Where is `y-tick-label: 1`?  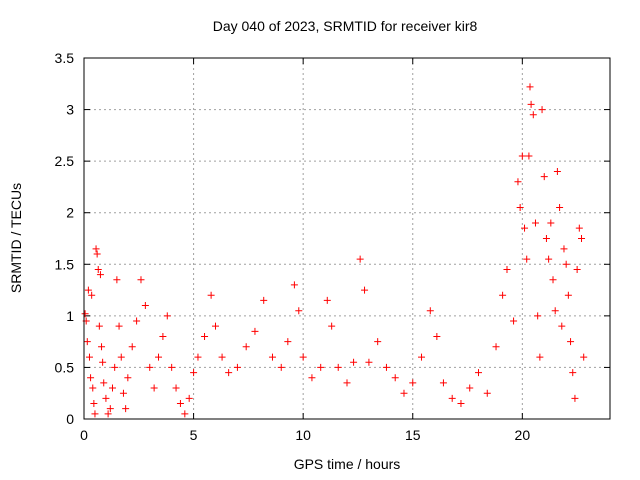
y-tick-label: 1 is located at coordinates (70, 316).